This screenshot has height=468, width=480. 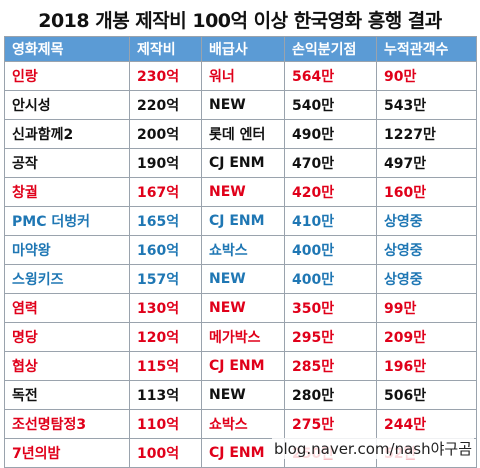 I want to click on cell-movie-title: 안시성, so click(x=67, y=105).